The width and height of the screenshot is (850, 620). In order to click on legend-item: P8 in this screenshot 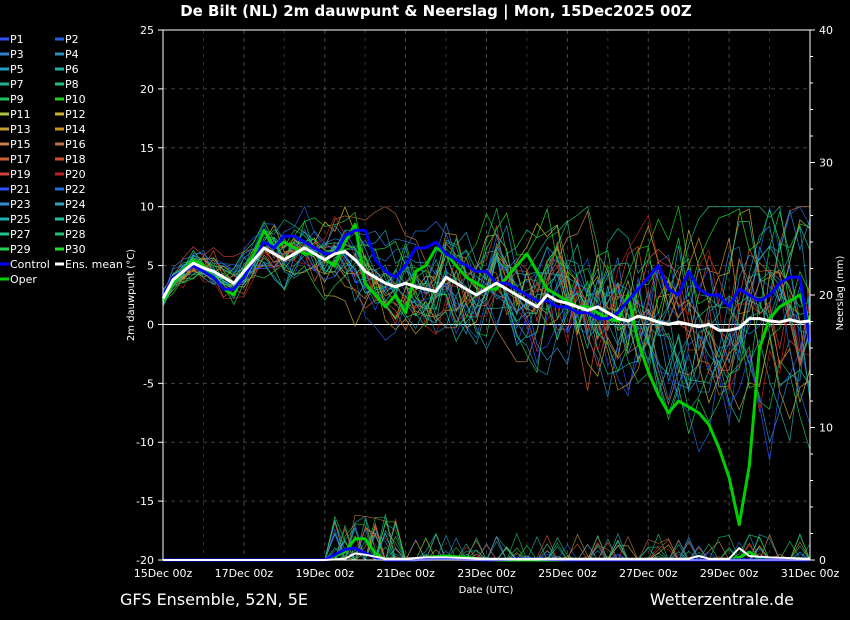, I will do `click(67, 84)`.